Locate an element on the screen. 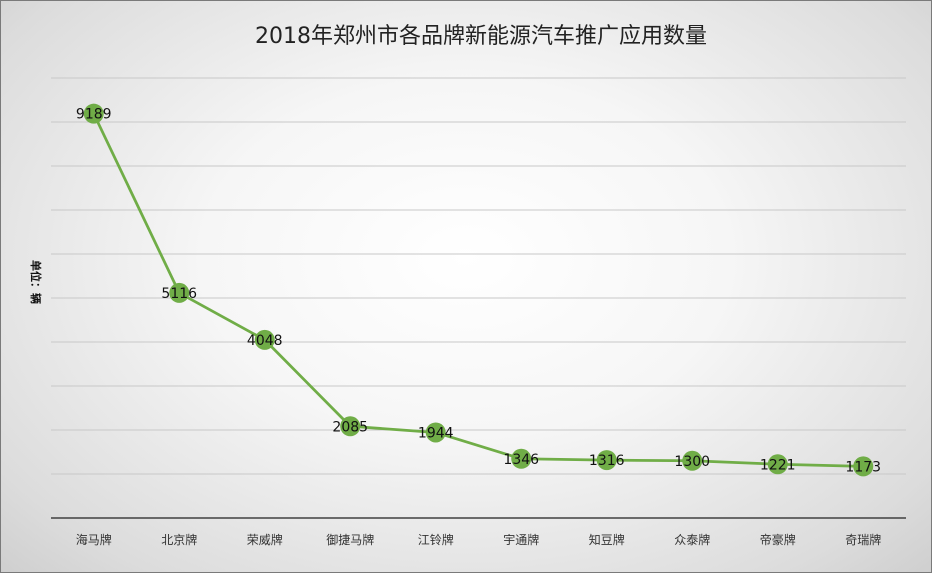 This screenshot has width=932, height=573. x-tick-label: 御捷马牌 is located at coordinates (350, 539).